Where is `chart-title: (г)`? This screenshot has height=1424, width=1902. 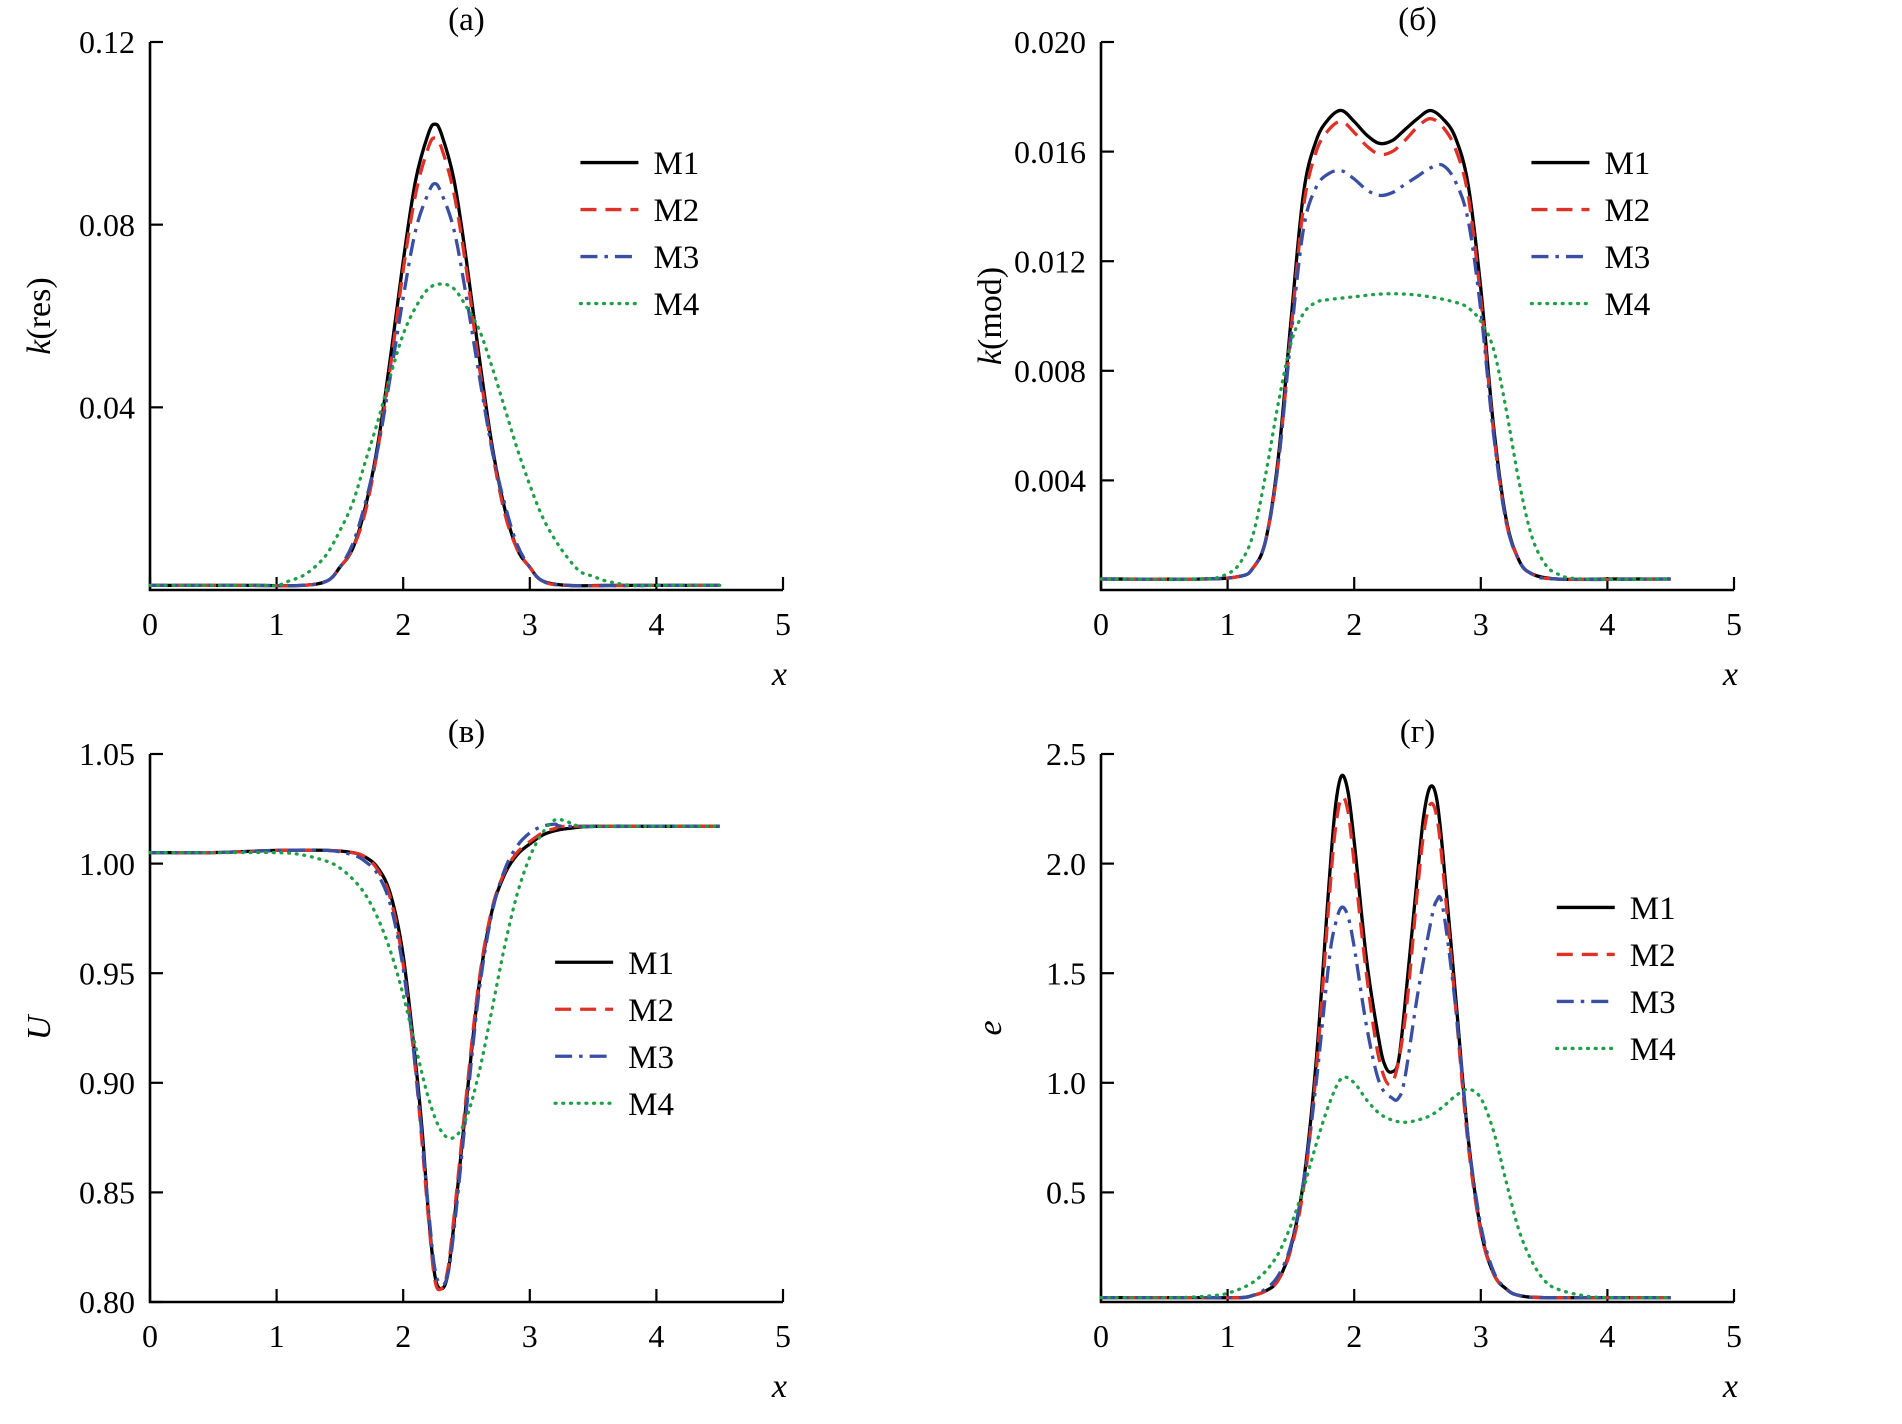
chart-title: (г) is located at coordinates (1418, 732).